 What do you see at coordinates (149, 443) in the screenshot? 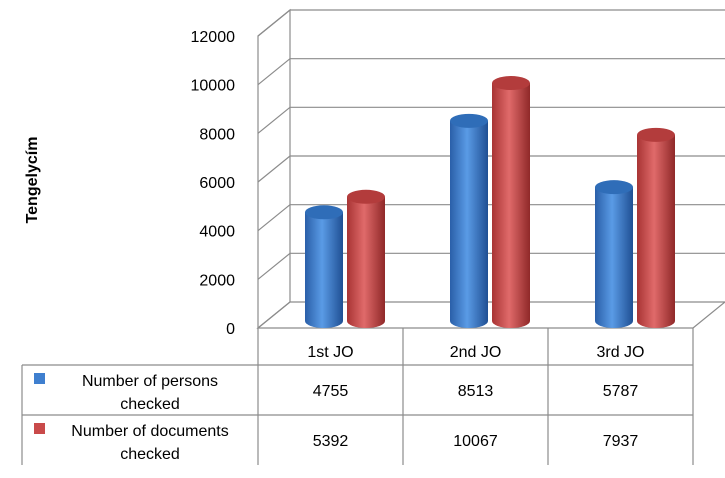
I see `legend-label: Number of documents checked` at bounding box center [149, 443].